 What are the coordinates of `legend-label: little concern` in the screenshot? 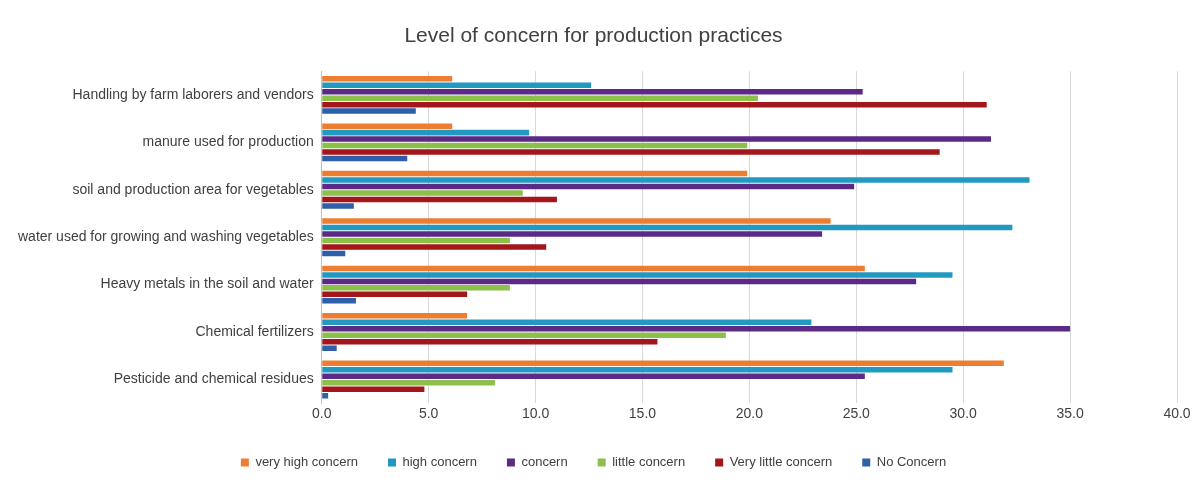 It's located at (649, 462).